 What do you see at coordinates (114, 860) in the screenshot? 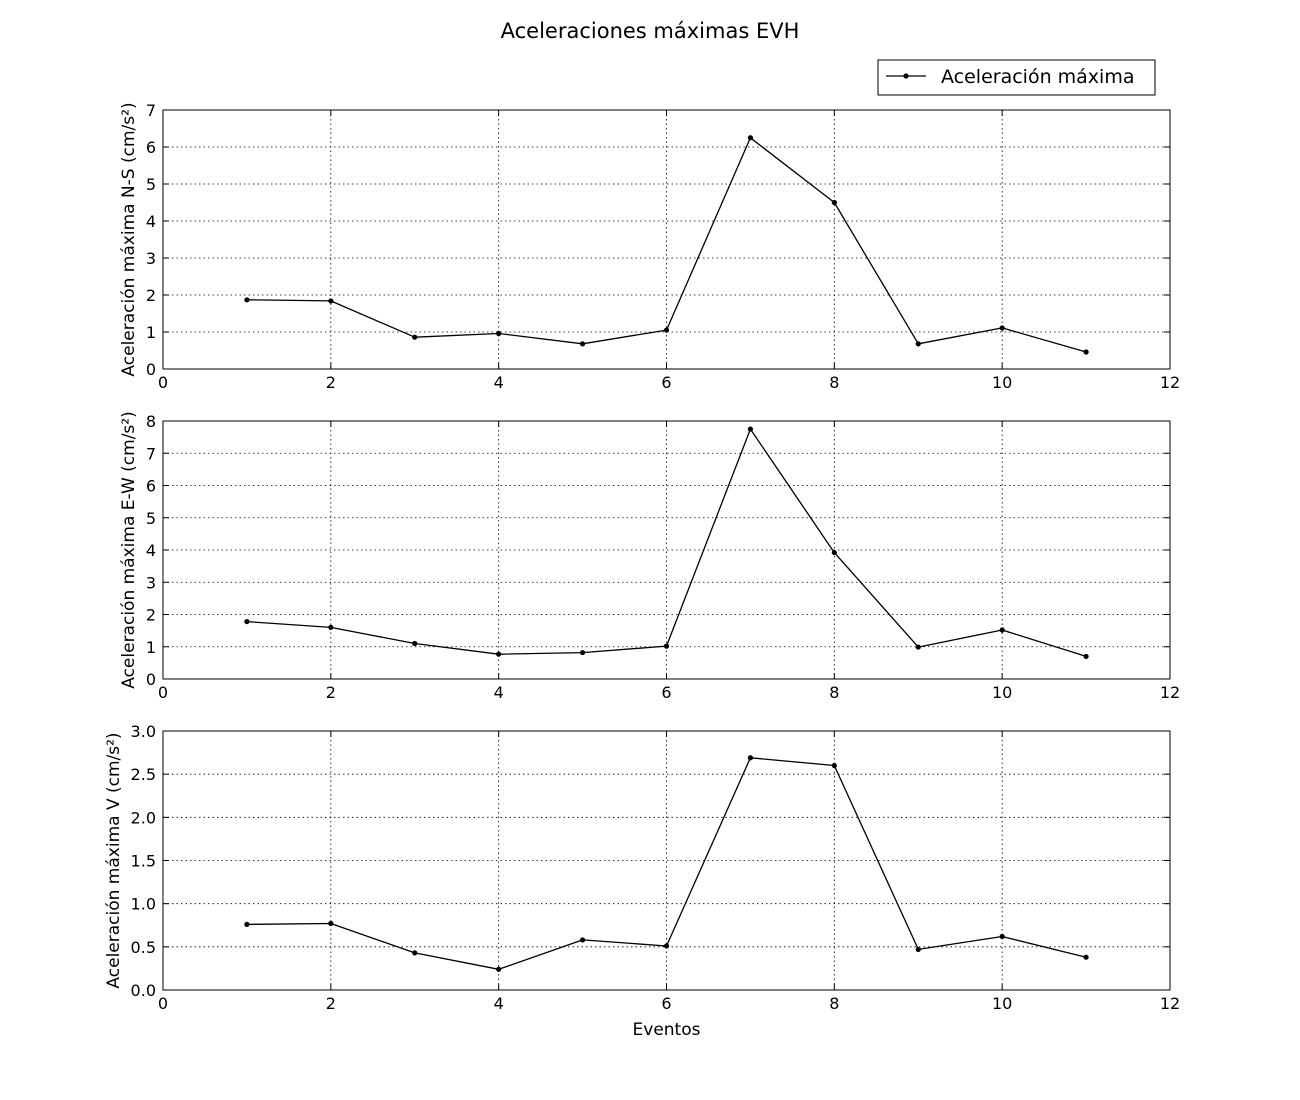
I see `y-axis-label: Aceleración máxima V (cm/s²)` at bounding box center [114, 860].